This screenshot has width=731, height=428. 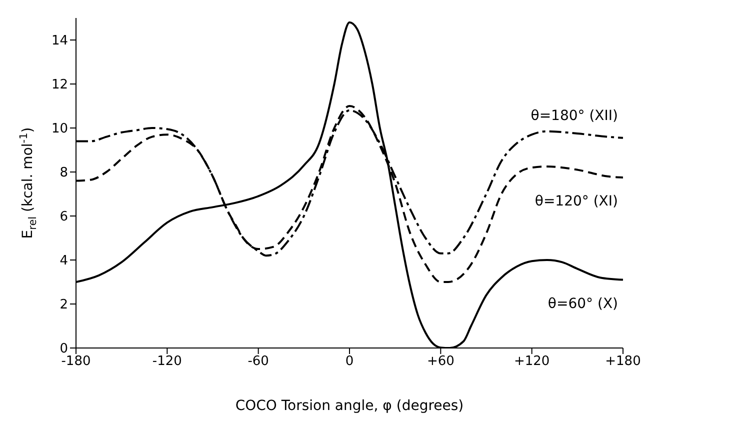 What do you see at coordinates (440, 362) in the screenshot?
I see `x-tick-label: +60` at bounding box center [440, 362].